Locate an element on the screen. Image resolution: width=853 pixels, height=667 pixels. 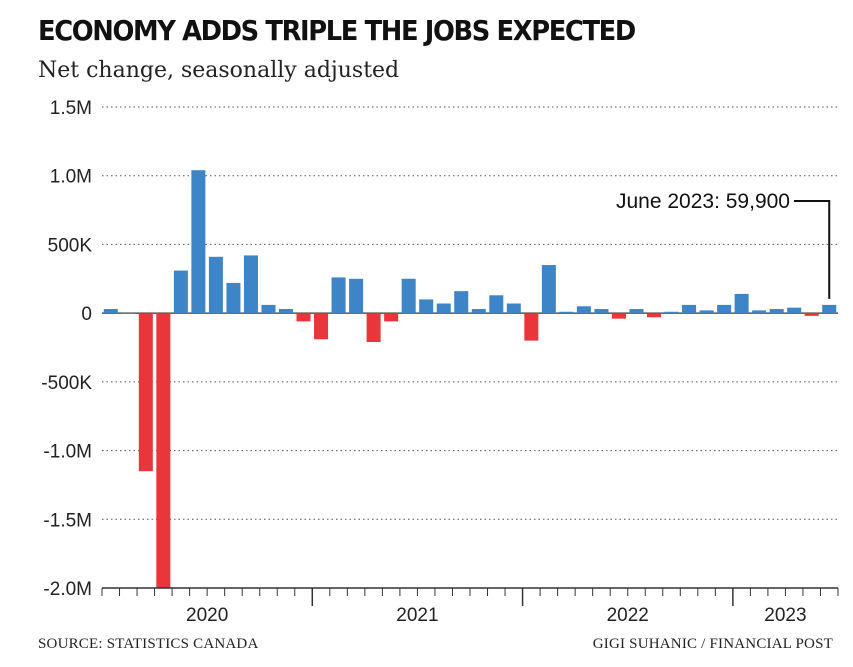
x-tick-label: 2021 is located at coordinates (417, 615).